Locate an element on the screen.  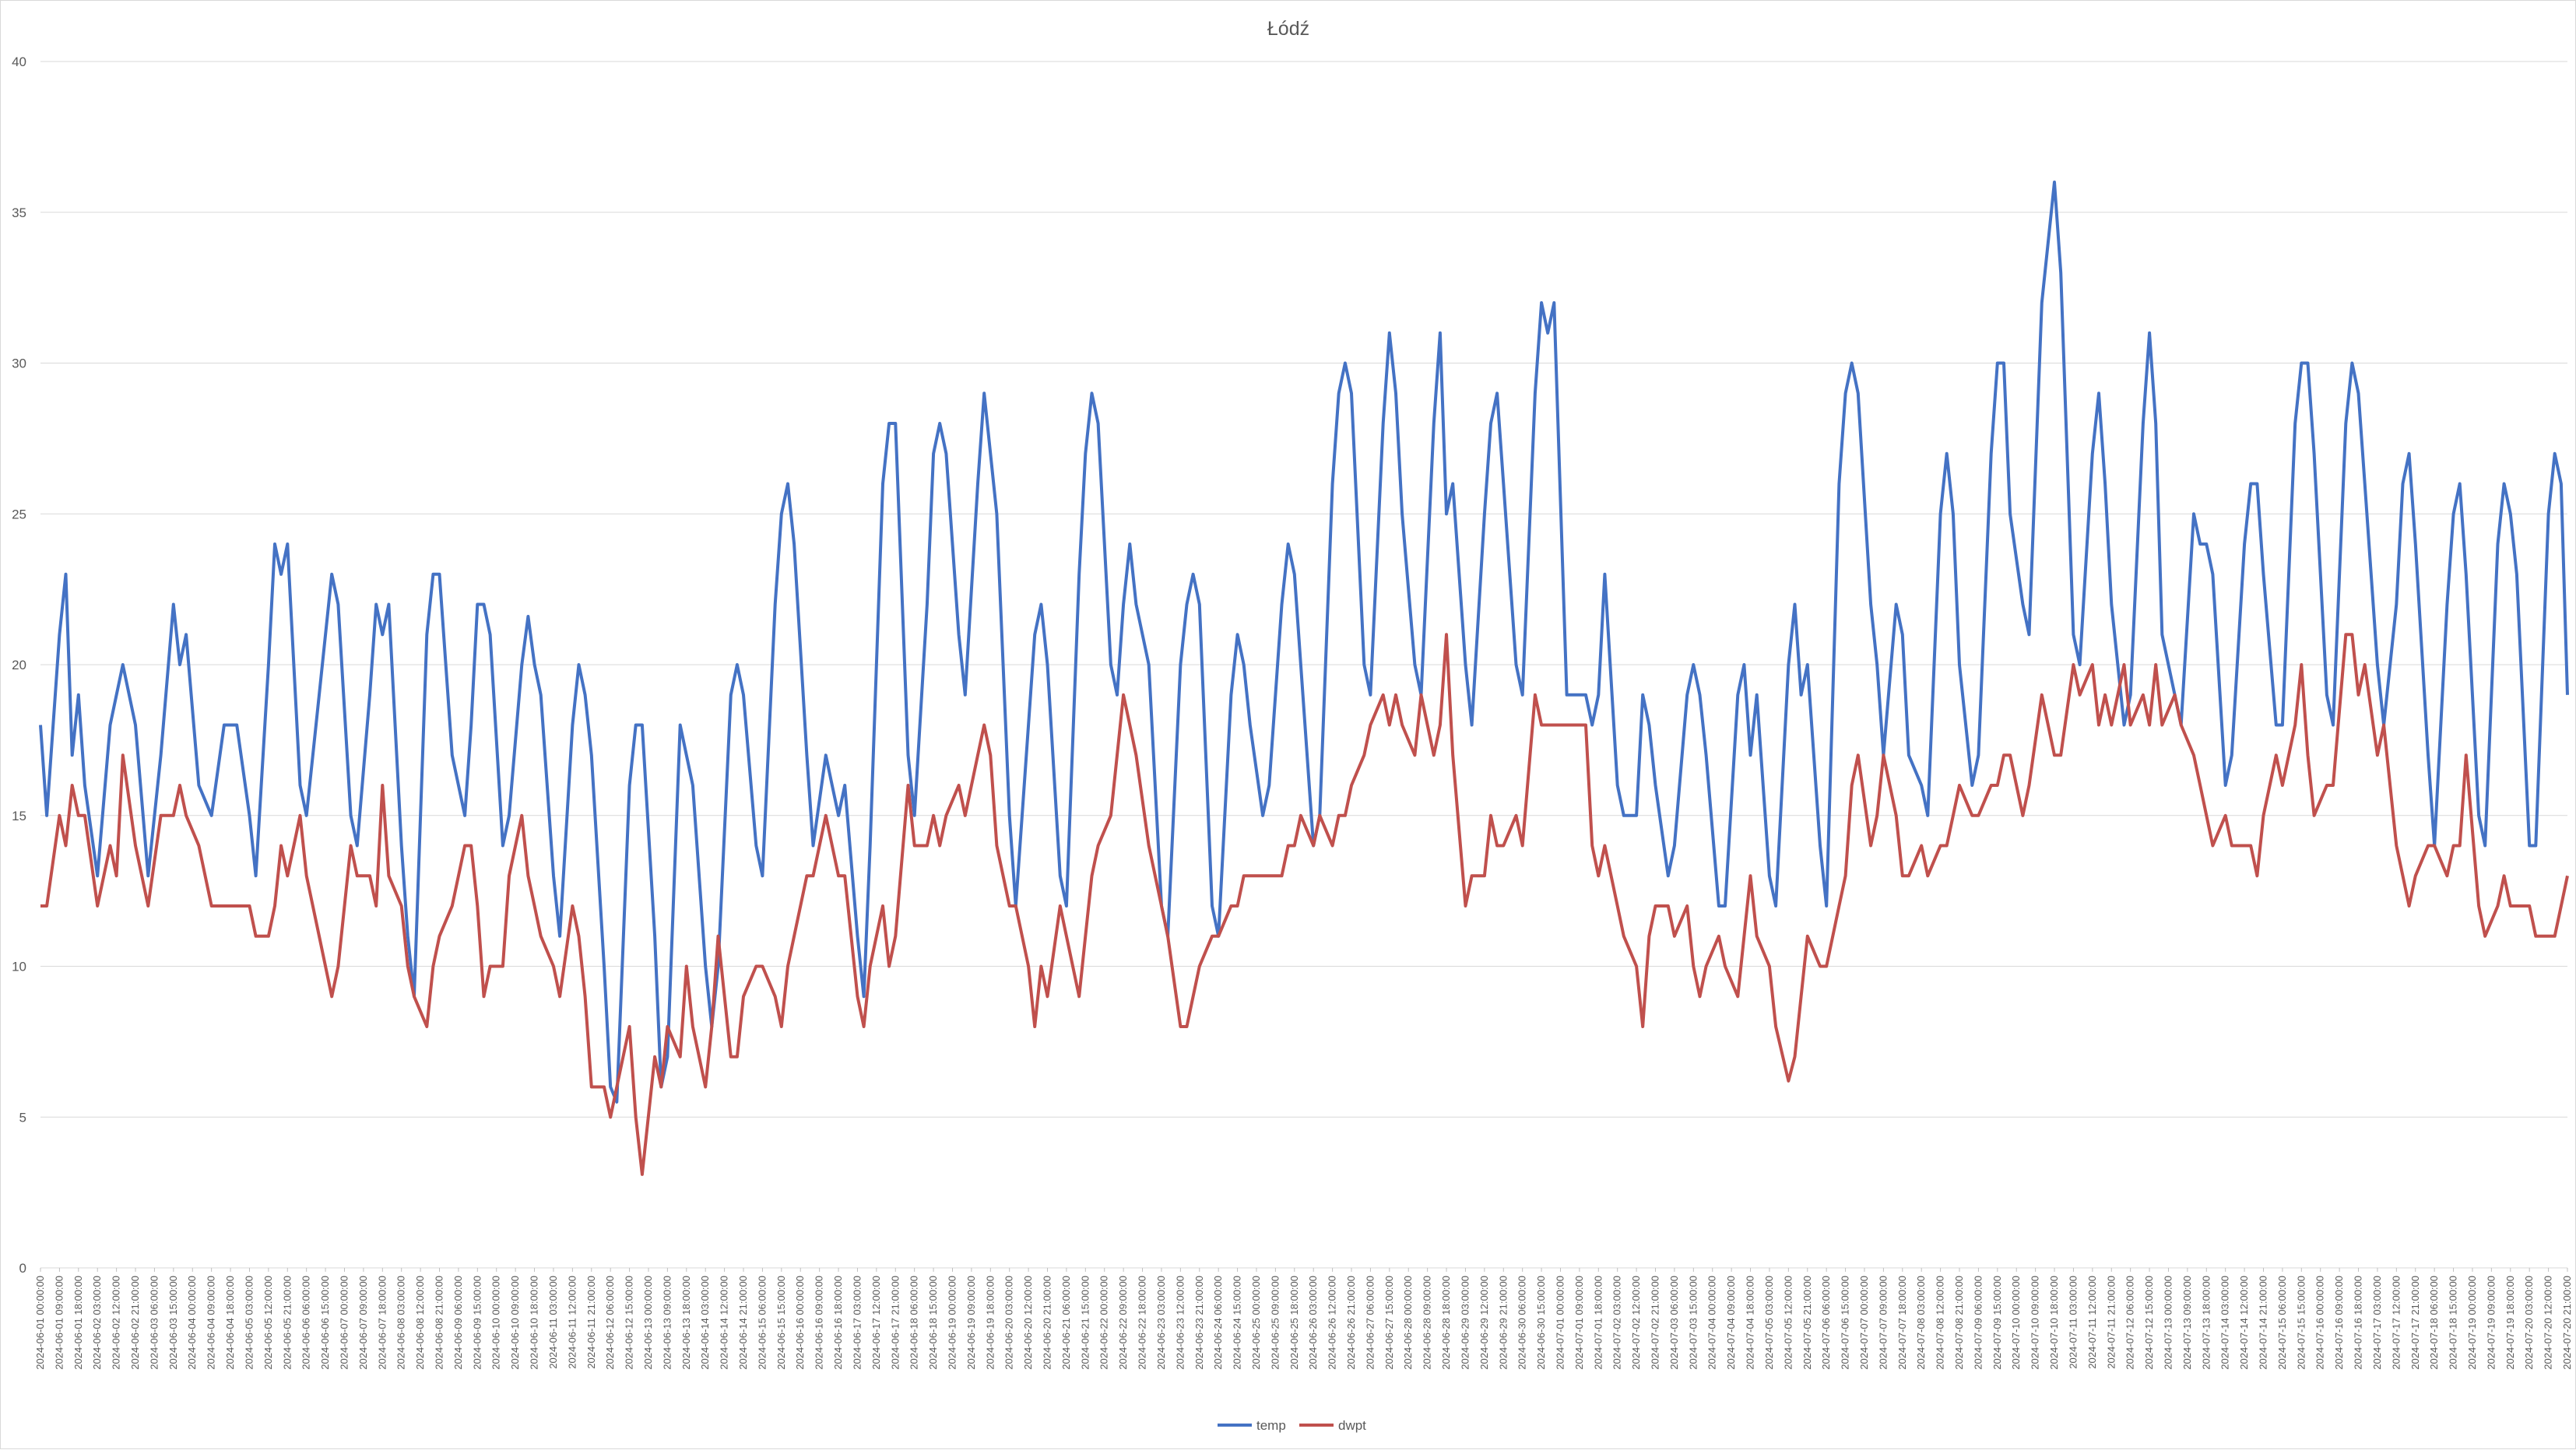
x-tick-label: 2024-06-23 21:00:00 is located at coordinates (1199, 1323).